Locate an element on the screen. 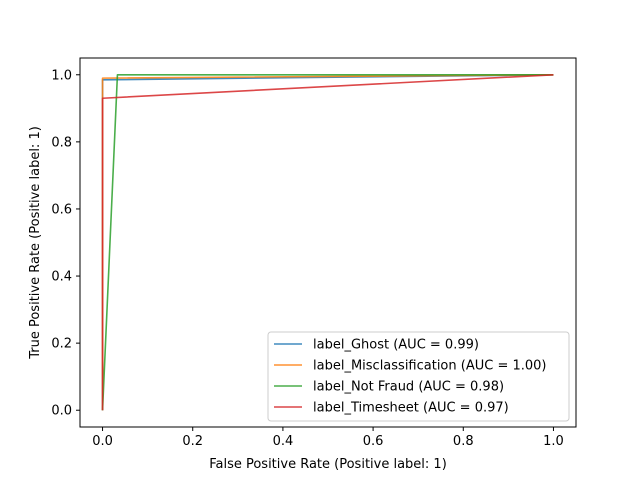  x-tick-label: 0.8 is located at coordinates (463, 441).